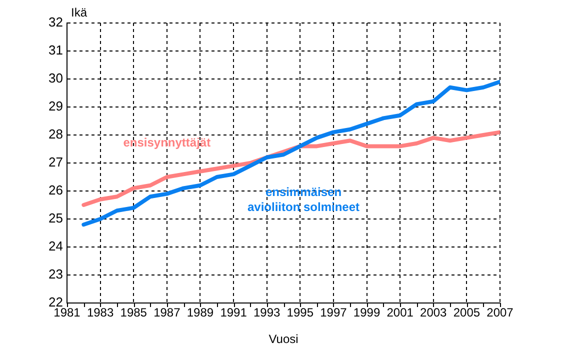 The height and width of the screenshot is (351, 565). Describe the element at coordinates (55, 218) in the screenshot. I see `y-tick-label: 25` at that location.